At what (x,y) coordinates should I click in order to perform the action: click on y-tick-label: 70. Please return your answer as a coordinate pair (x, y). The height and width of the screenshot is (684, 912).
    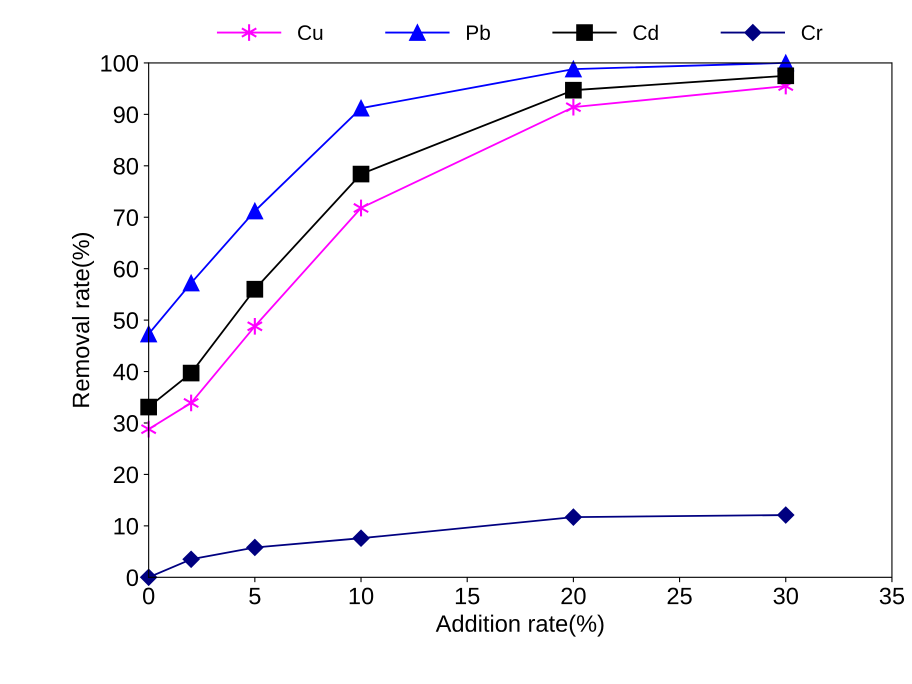
    Looking at the image, I should click on (126, 217).